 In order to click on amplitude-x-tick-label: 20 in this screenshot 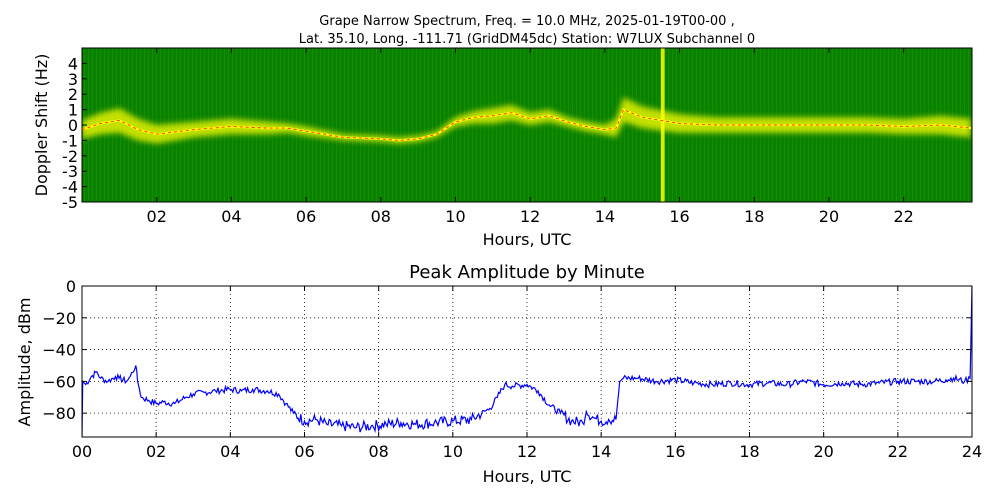, I will do `click(823, 451)`.